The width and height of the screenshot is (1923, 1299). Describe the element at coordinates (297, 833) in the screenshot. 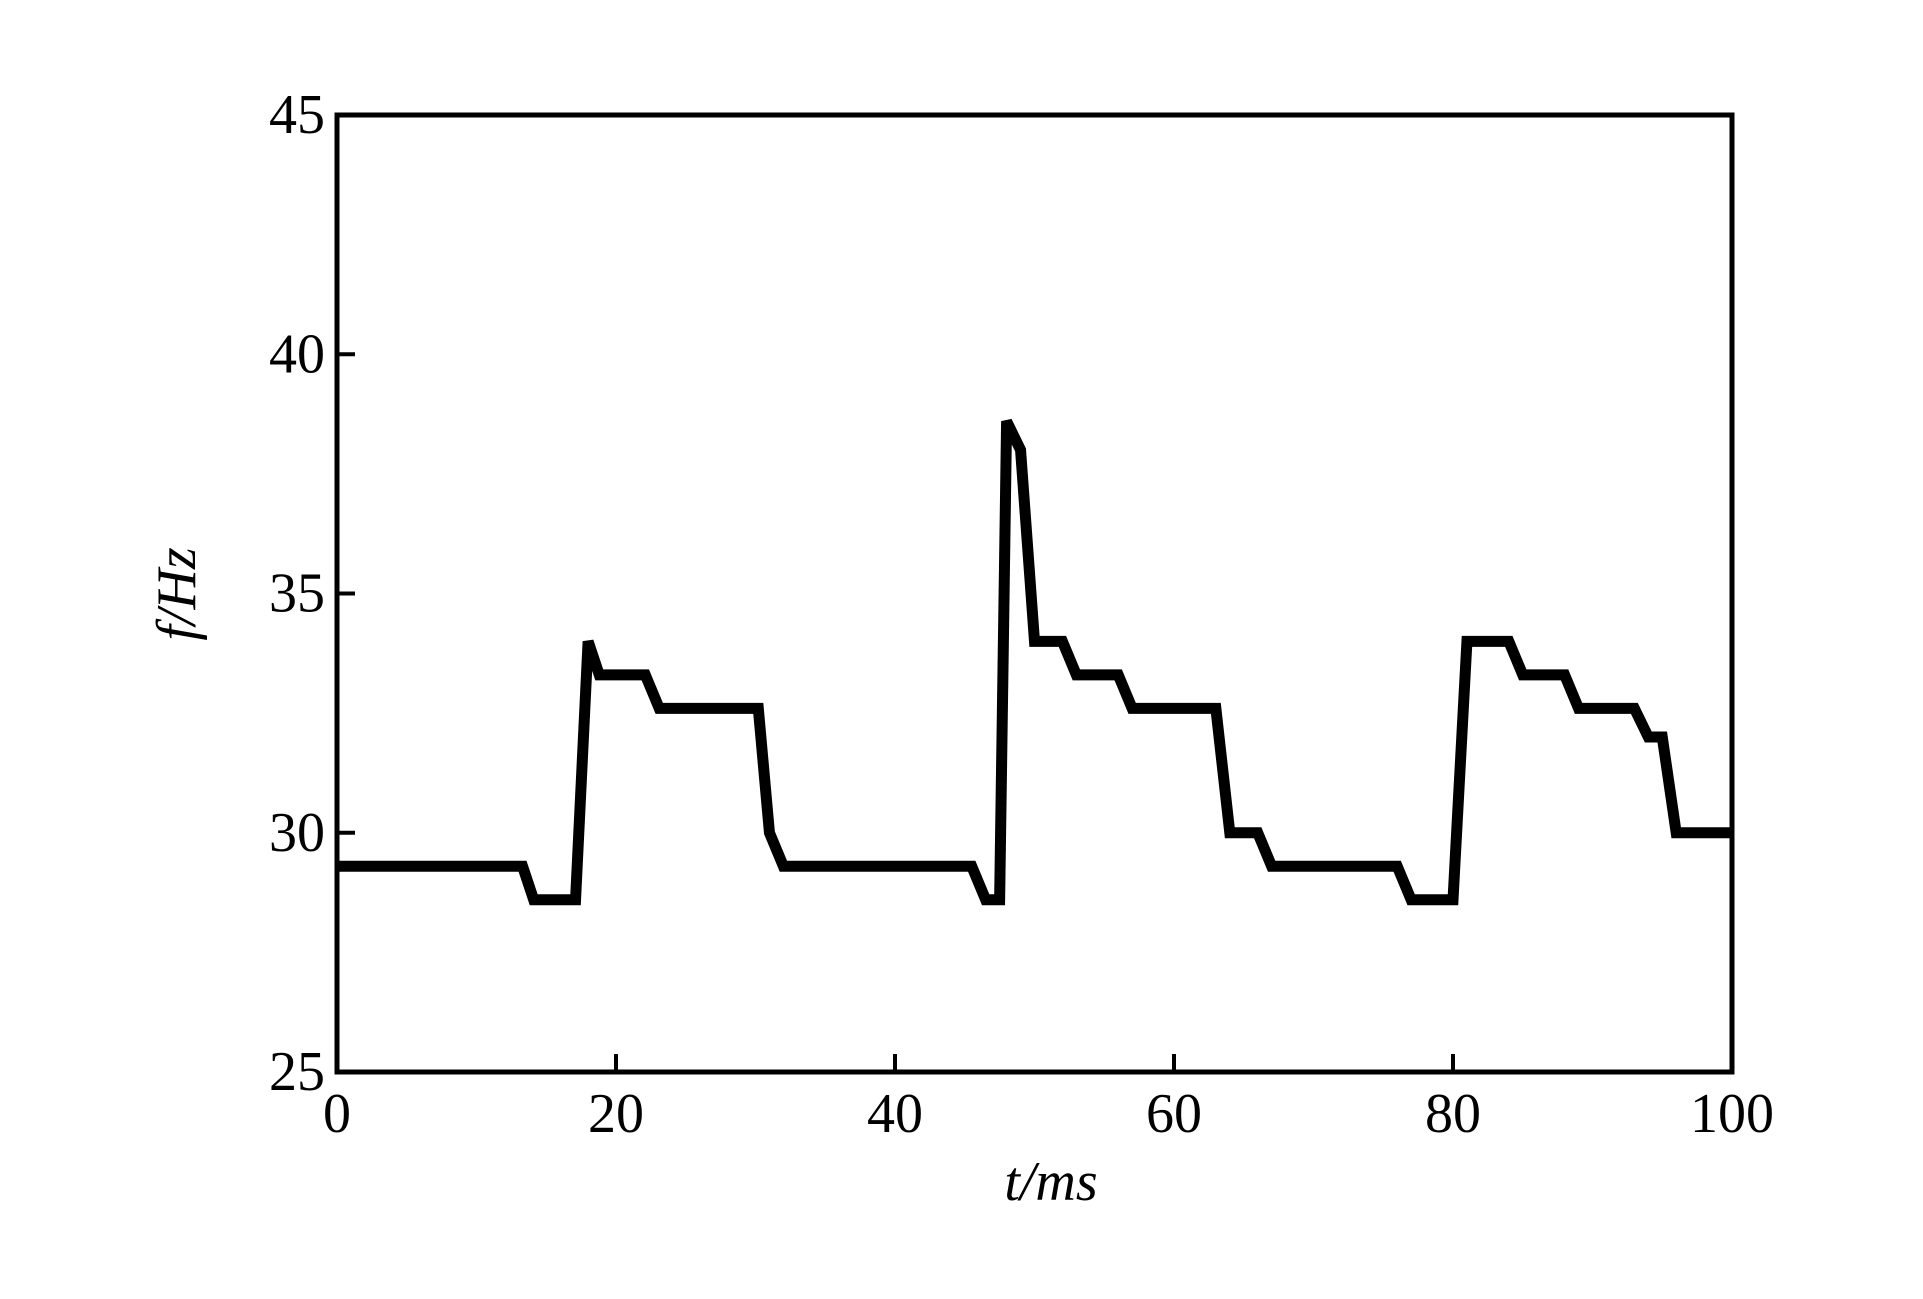

I see `y-tick-label: 30` at that location.